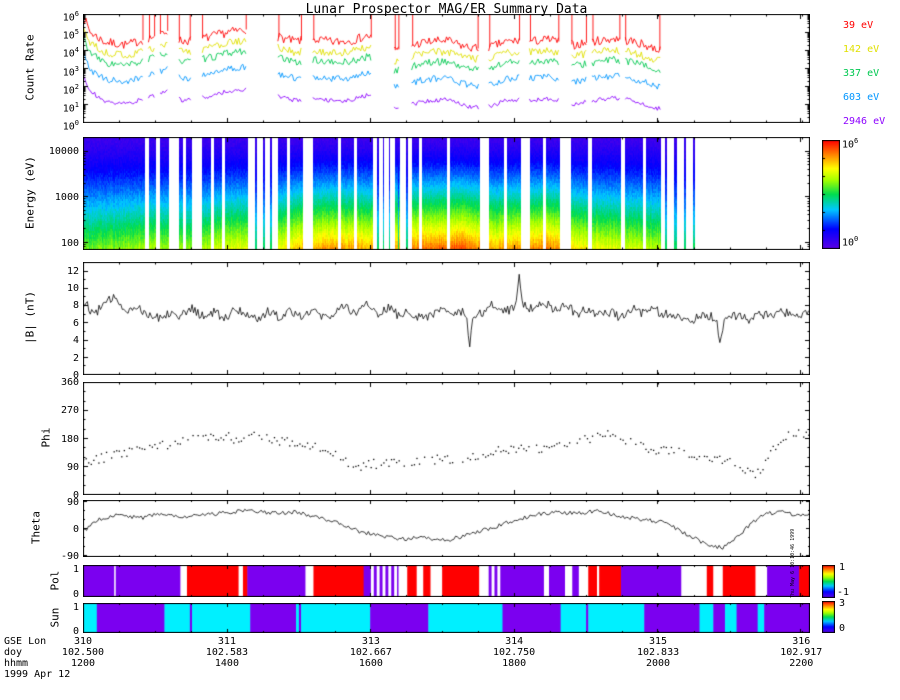 The height and width of the screenshot is (700, 900). I want to click on xtick-hhmm-2200: 2200, so click(801, 663).